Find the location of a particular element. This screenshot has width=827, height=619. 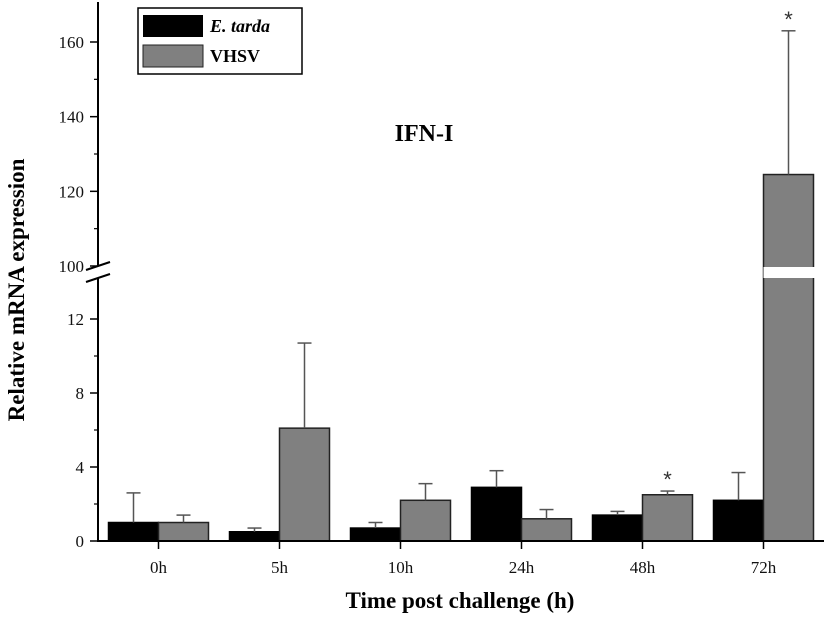

y-tick-label: 140 is located at coordinates (72, 117).